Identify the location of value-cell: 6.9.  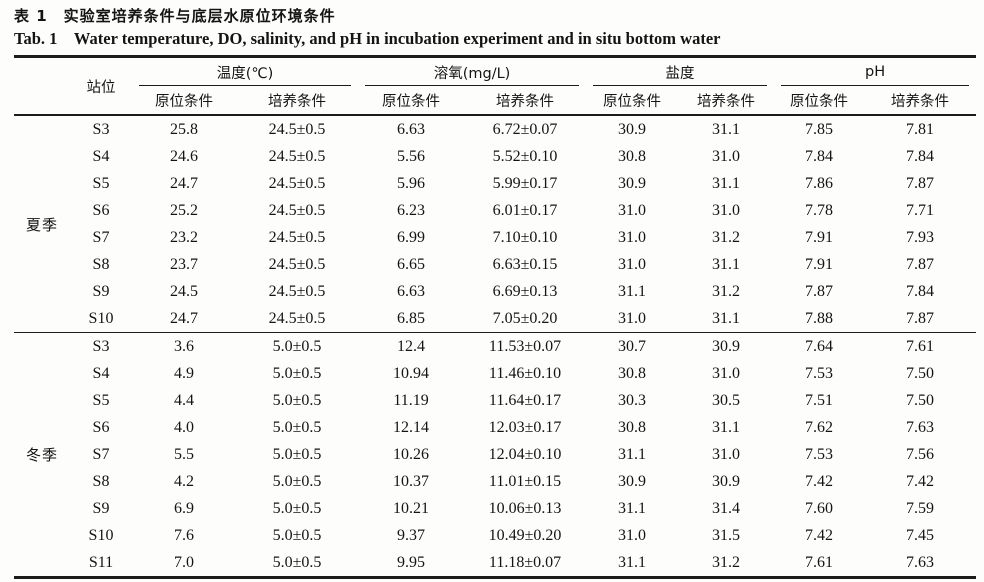
(184, 508).